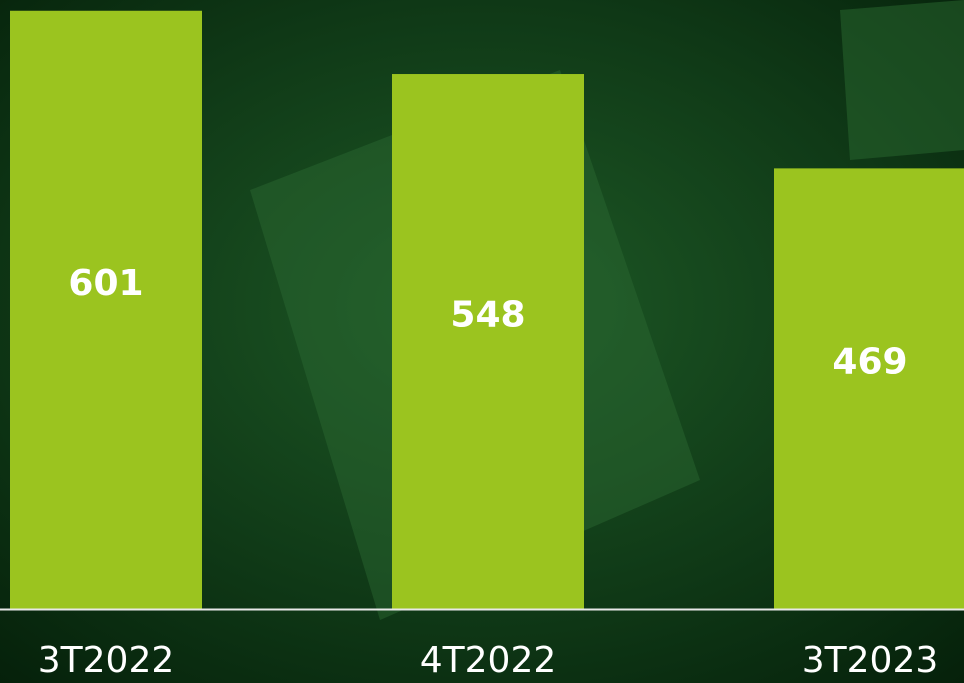  What do you see at coordinates (106, 660) in the screenshot?
I see `x-tick-label: 3T2022` at bounding box center [106, 660].